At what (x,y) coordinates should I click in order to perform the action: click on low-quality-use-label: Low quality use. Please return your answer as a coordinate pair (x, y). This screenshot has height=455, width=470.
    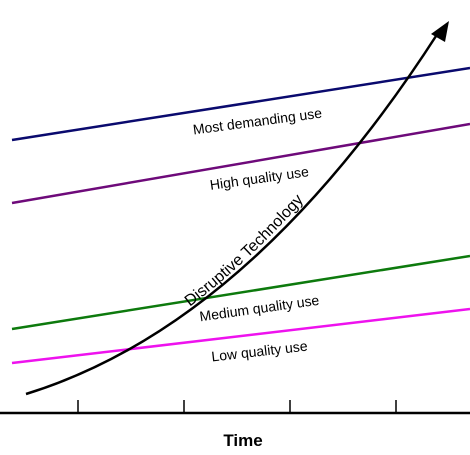
    Looking at the image, I should click on (260, 351).